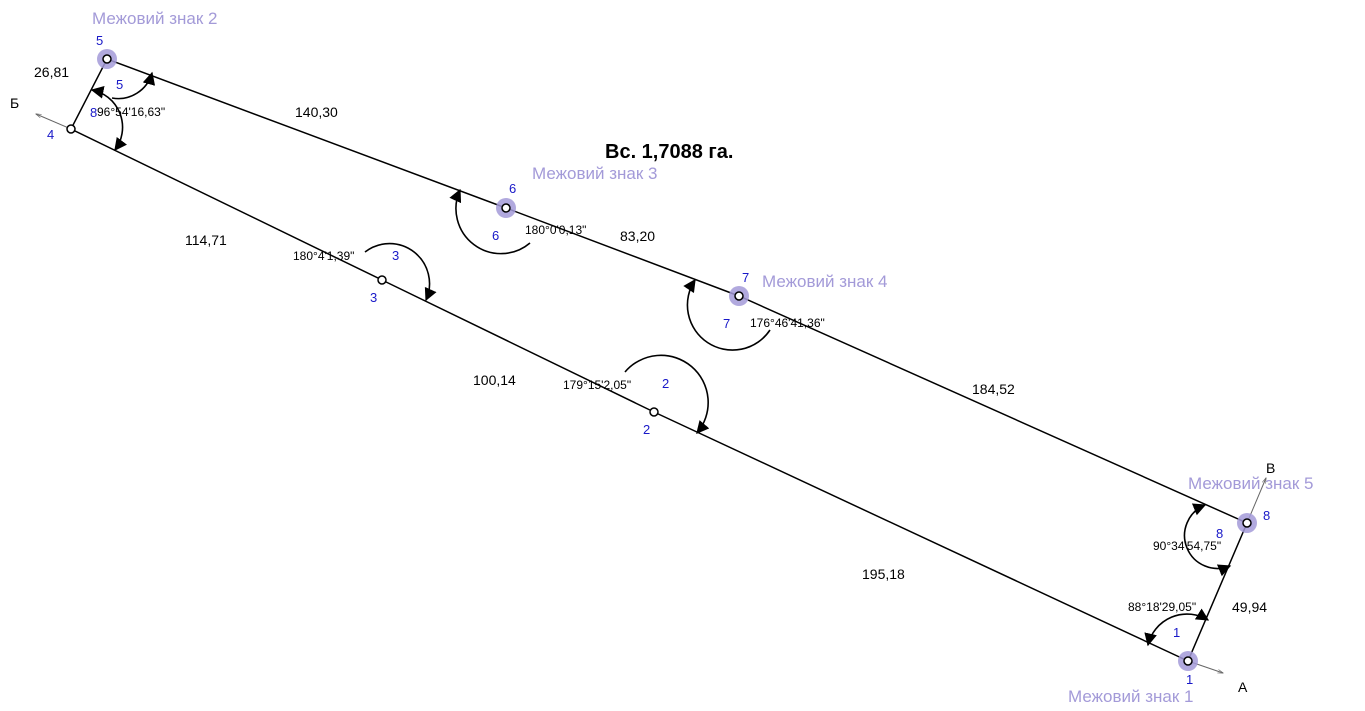 This screenshot has width=1365, height=711. I want to click on point-number: 2, so click(646, 429).